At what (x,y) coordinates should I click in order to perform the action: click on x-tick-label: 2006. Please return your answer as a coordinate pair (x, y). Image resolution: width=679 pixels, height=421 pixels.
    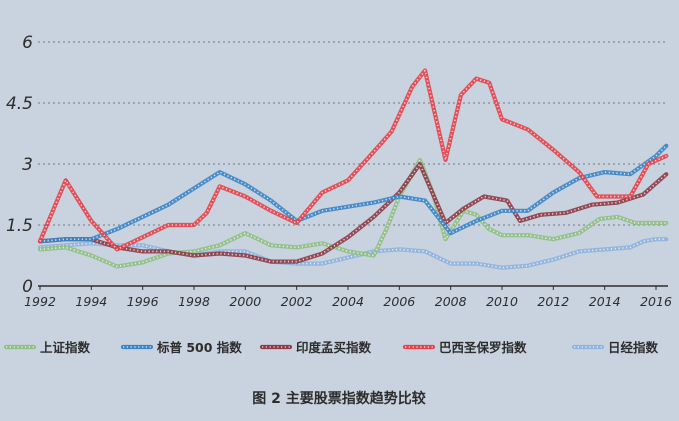
    Looking at the image, I should click on (399, 301).